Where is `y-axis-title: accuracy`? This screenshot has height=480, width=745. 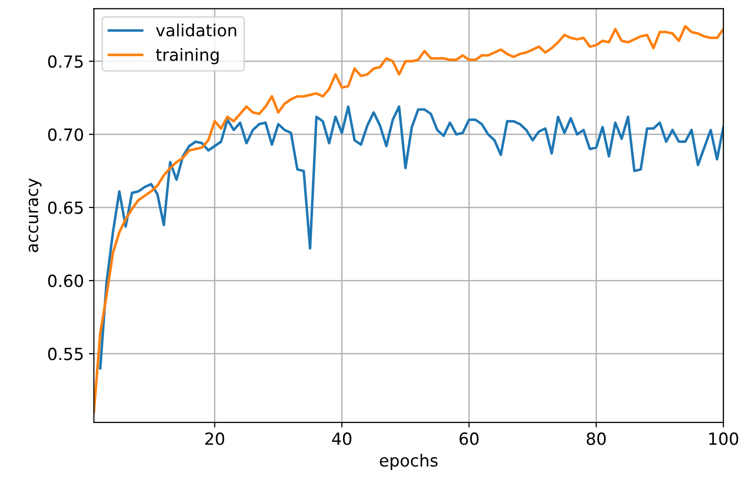
y-axis-title: accuracy is located at coordinates (35, 215).